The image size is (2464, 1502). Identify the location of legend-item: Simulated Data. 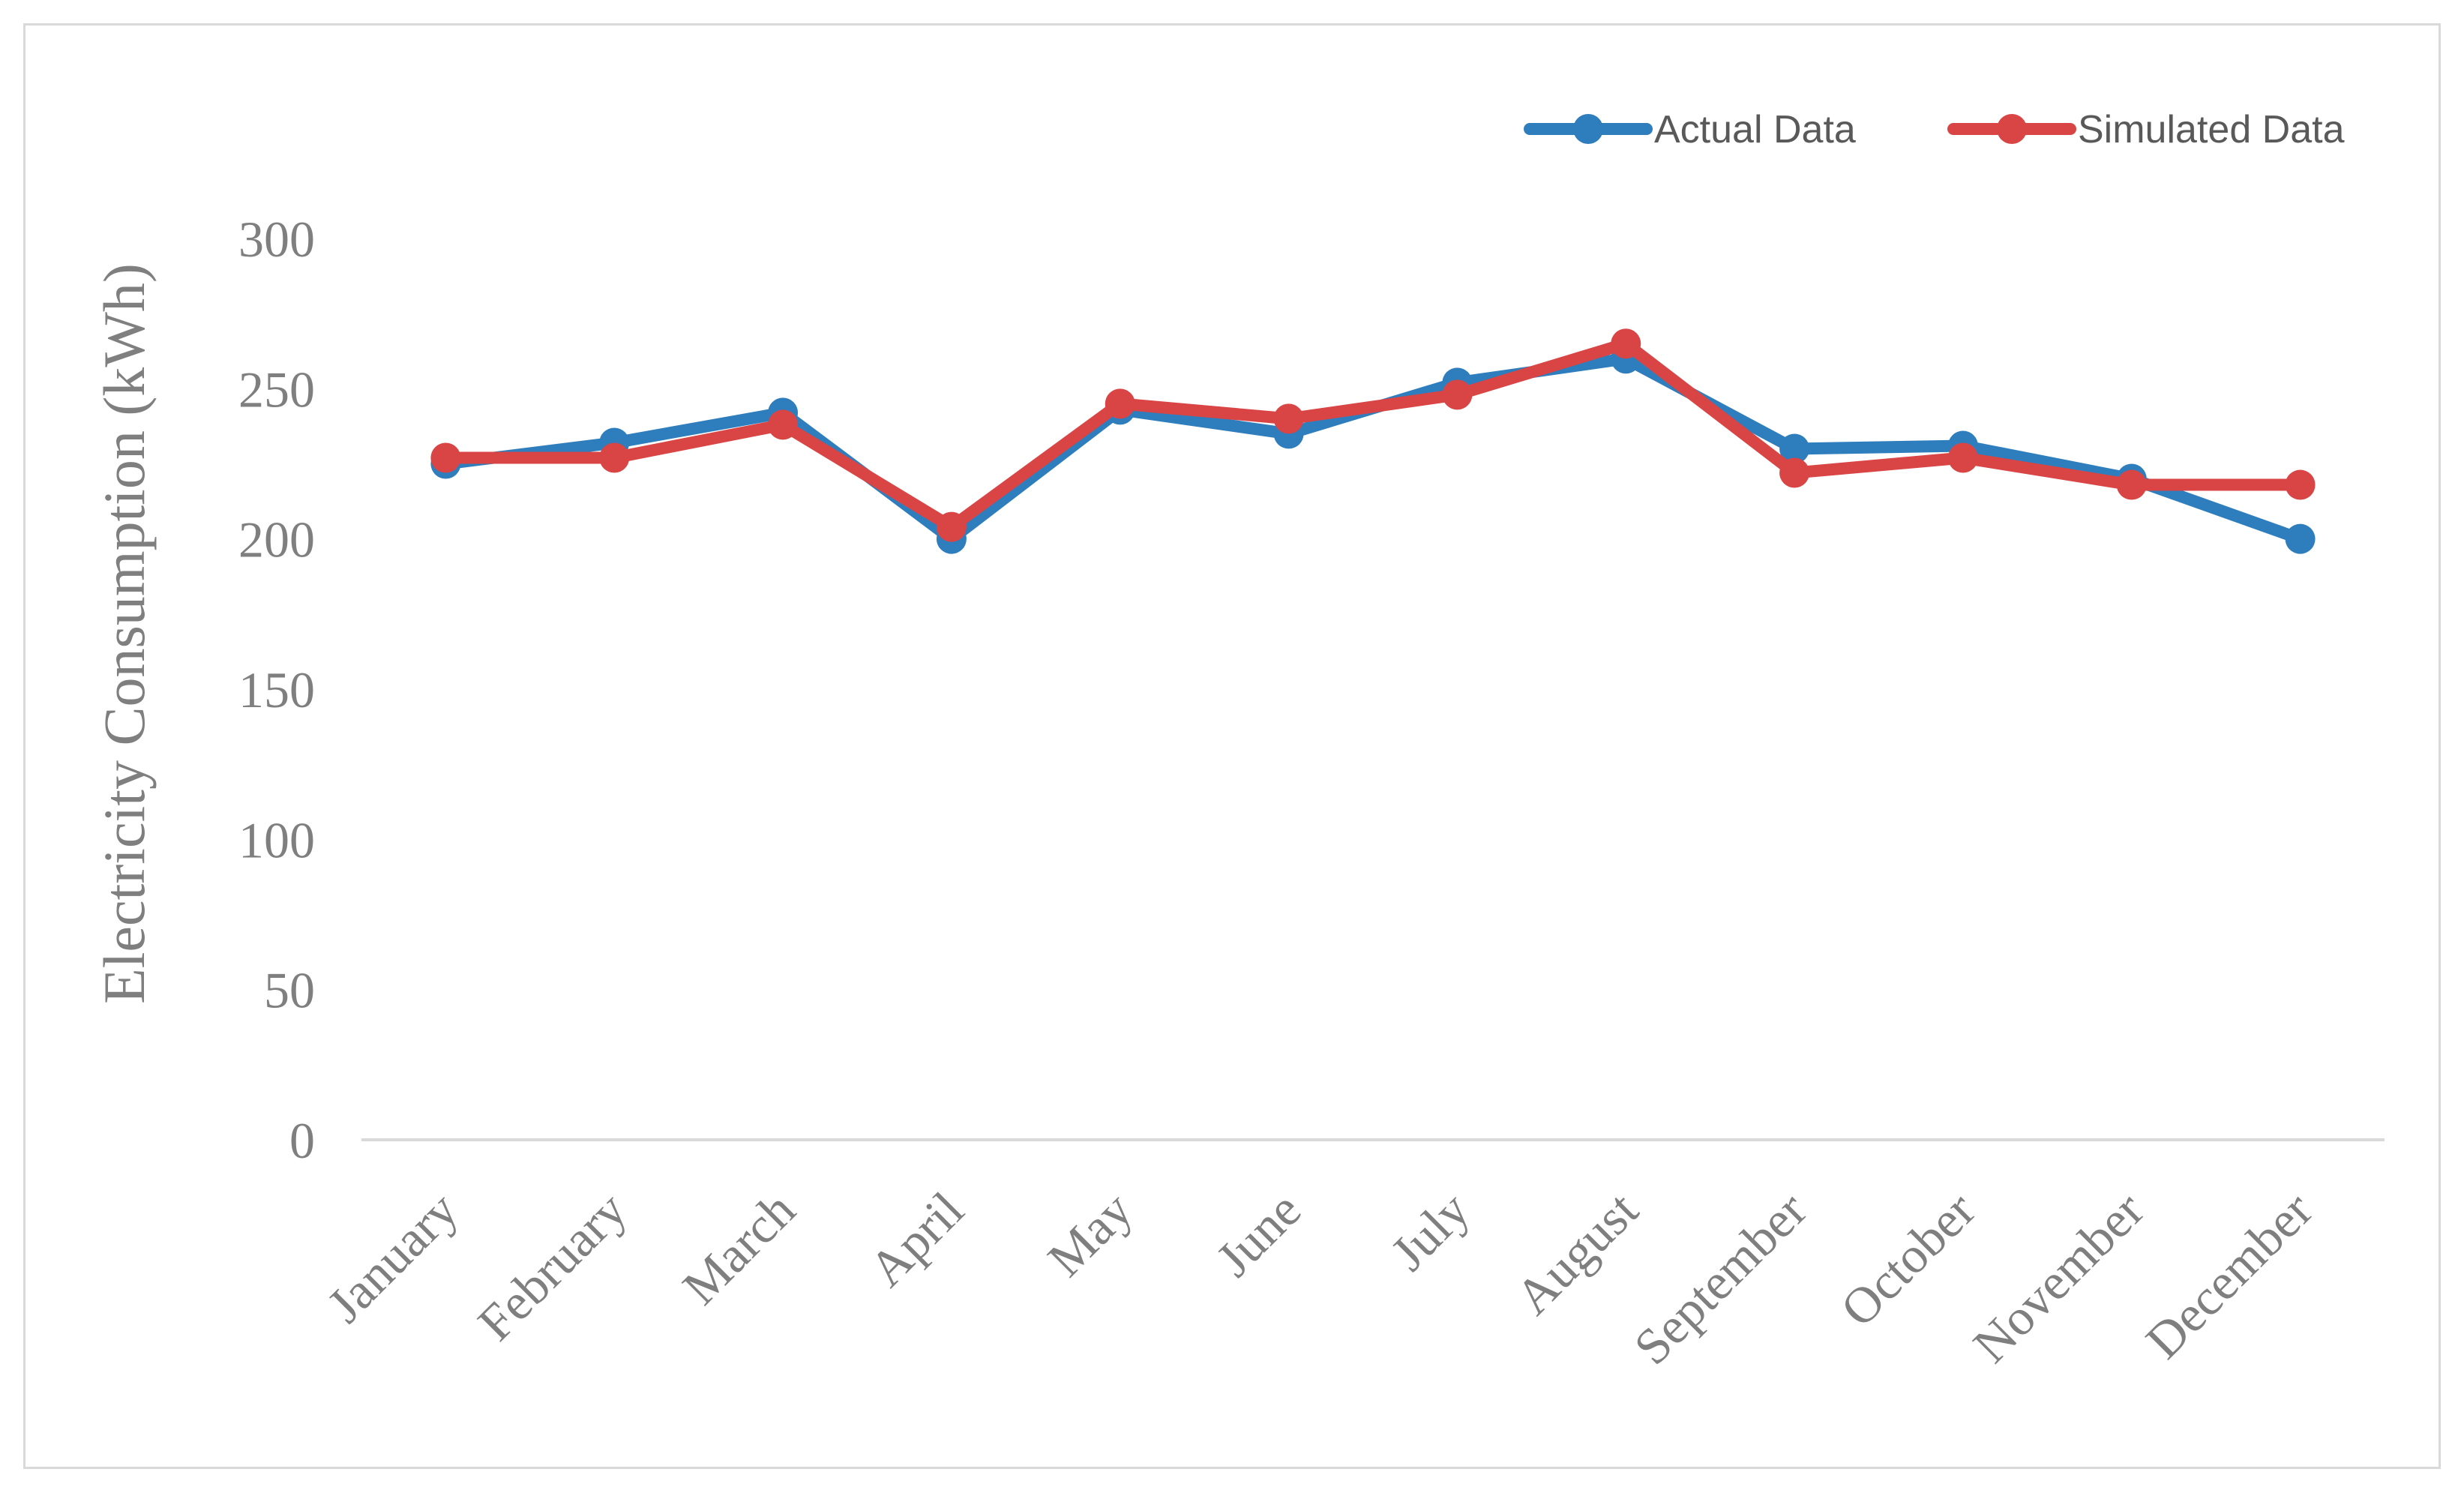
(2146, 129).